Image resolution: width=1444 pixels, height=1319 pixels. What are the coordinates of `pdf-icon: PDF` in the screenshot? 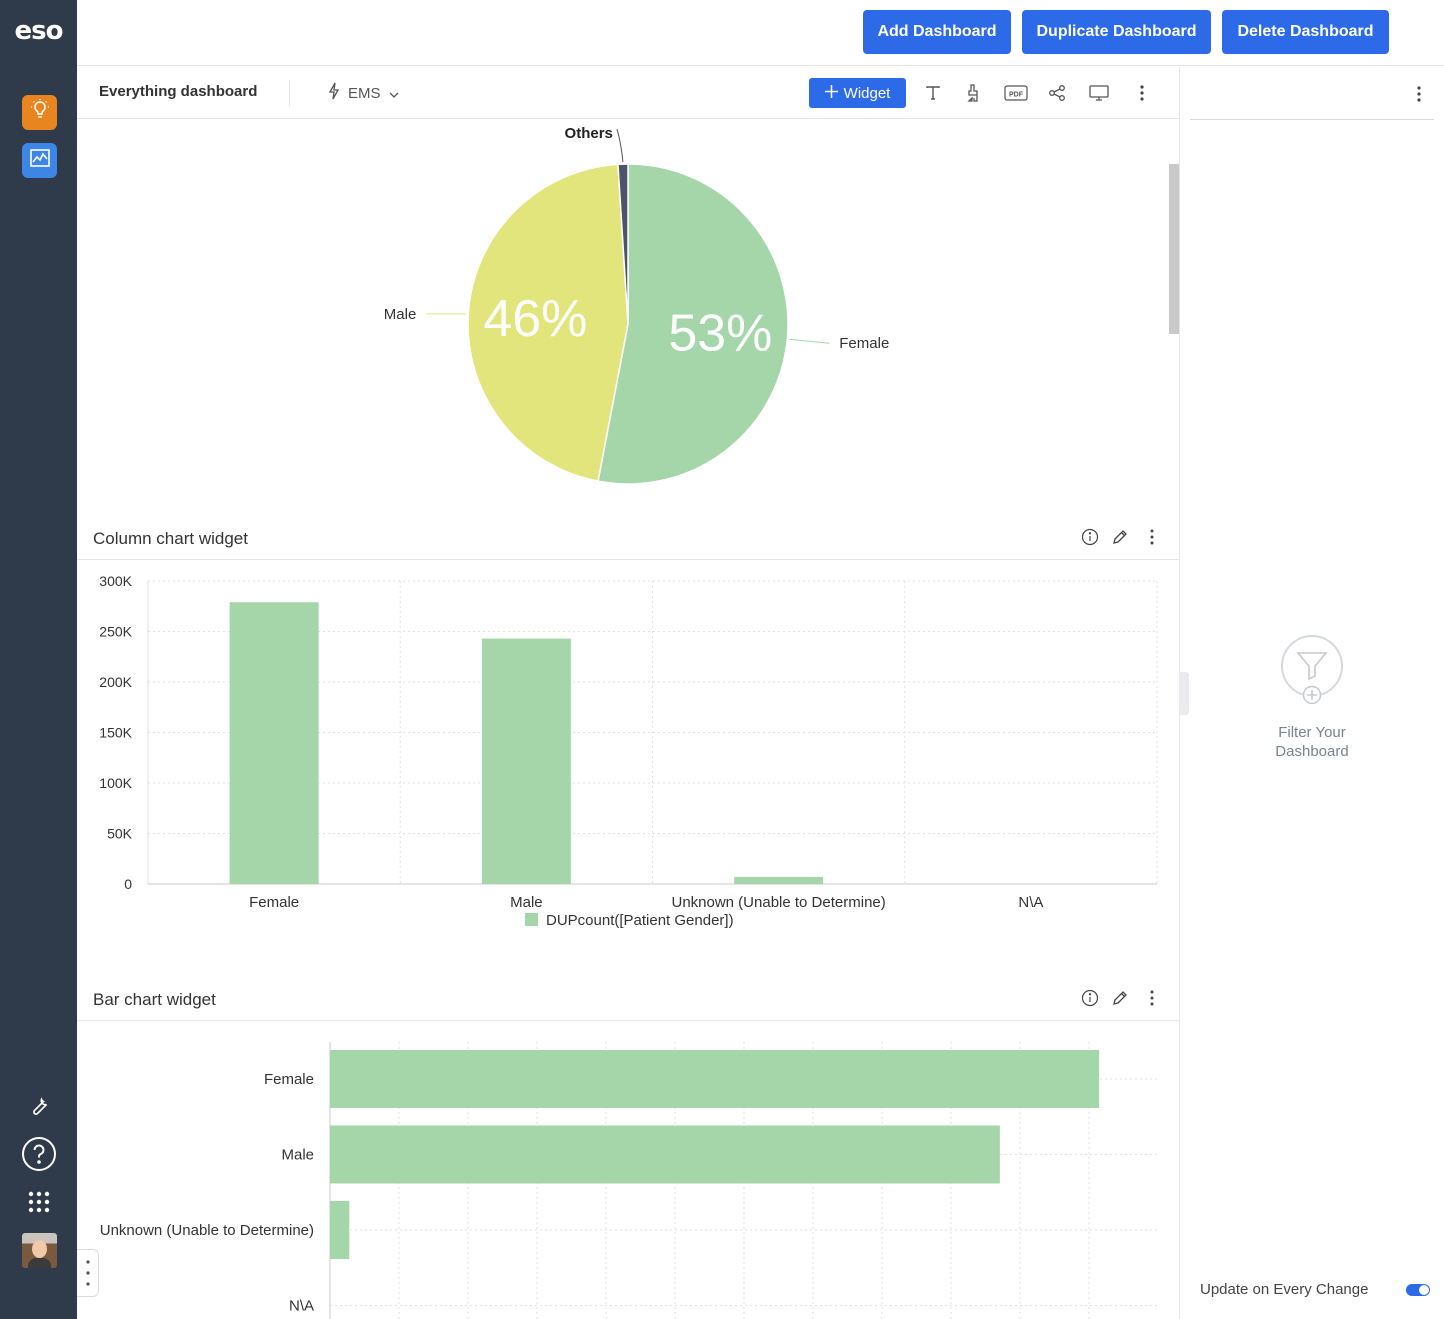 It's located at (1016, 93).